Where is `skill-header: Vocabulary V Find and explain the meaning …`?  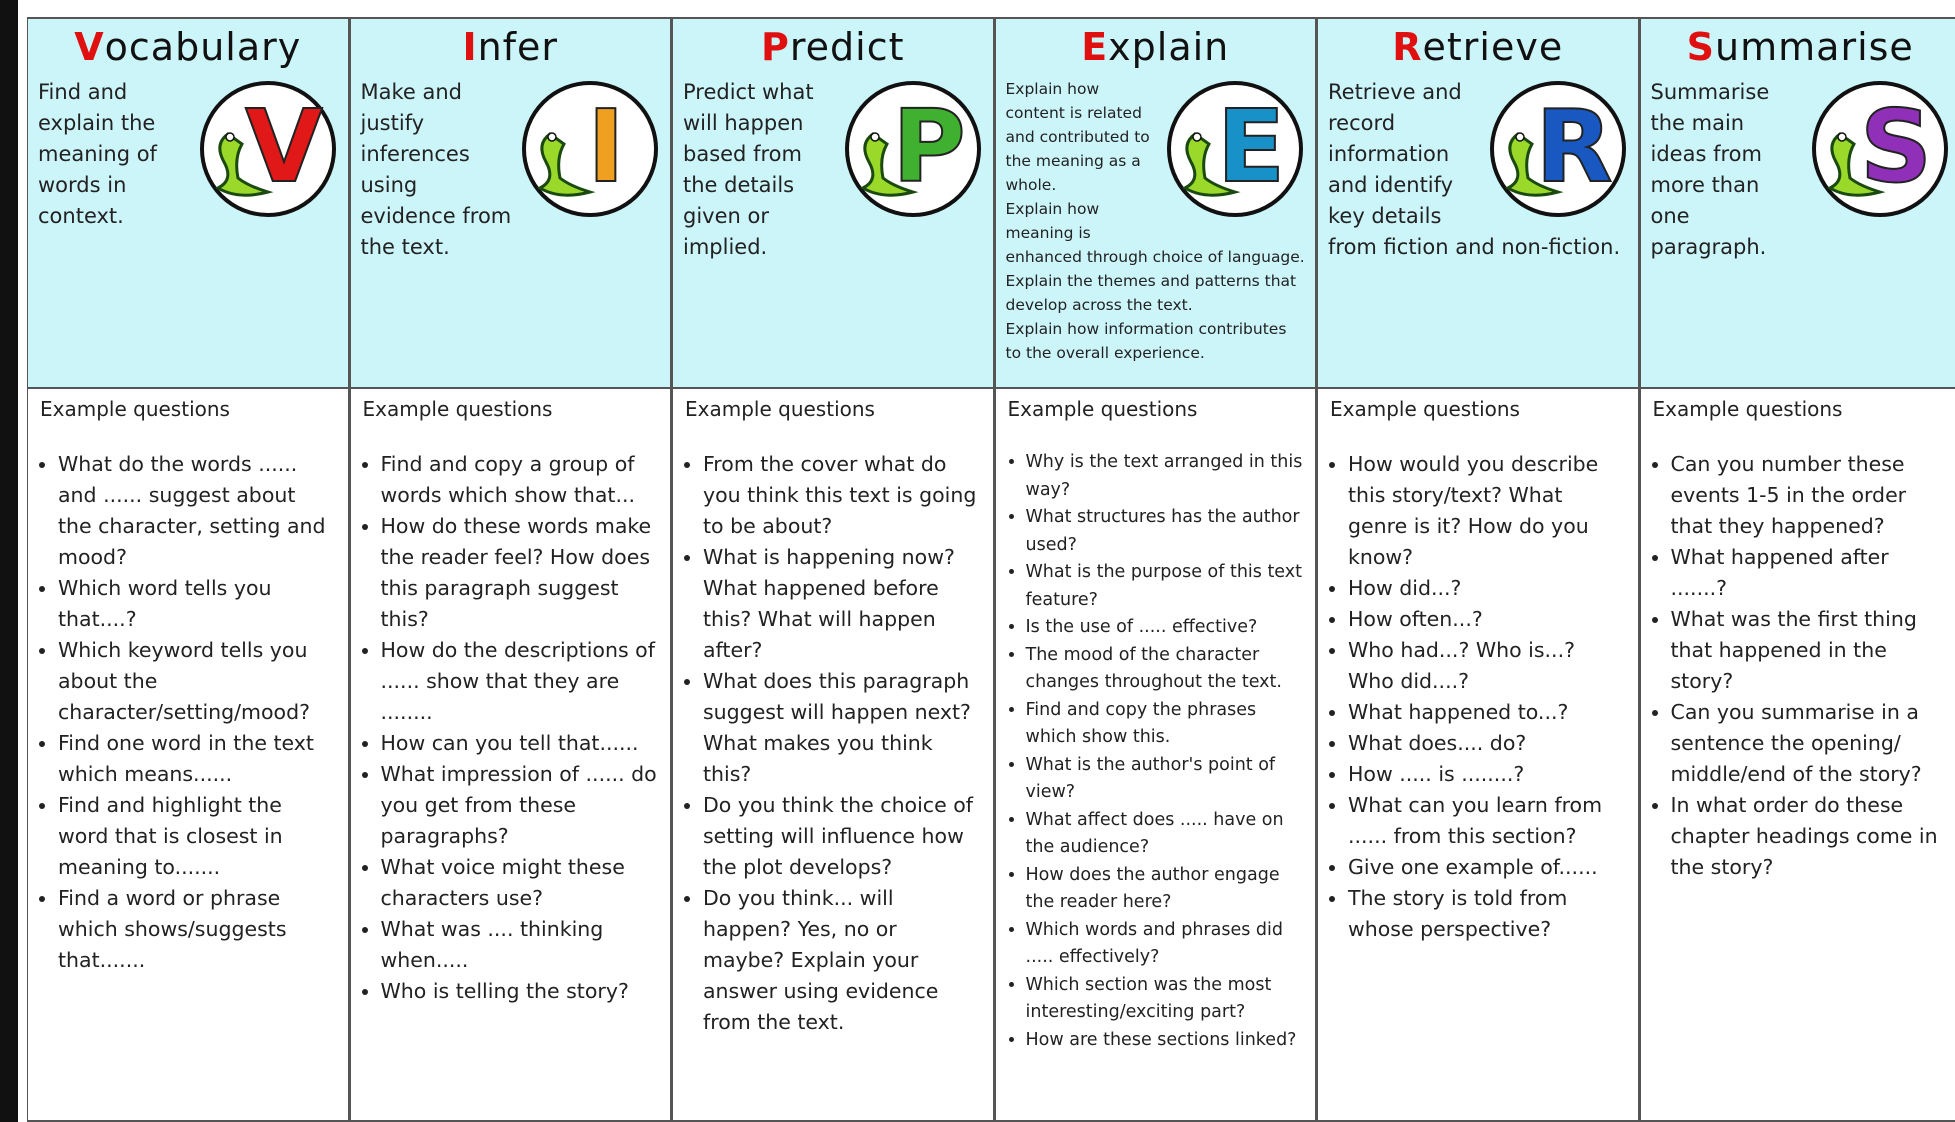
skill-header: Vocabulary V Find and explain the meaning … is located at coordinates (188, 204).